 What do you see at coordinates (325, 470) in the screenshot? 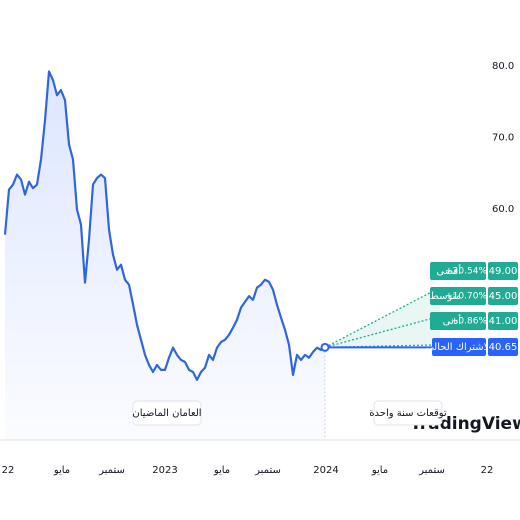
I see `x-tick-label: 2024` at bounding box center [325, 470].